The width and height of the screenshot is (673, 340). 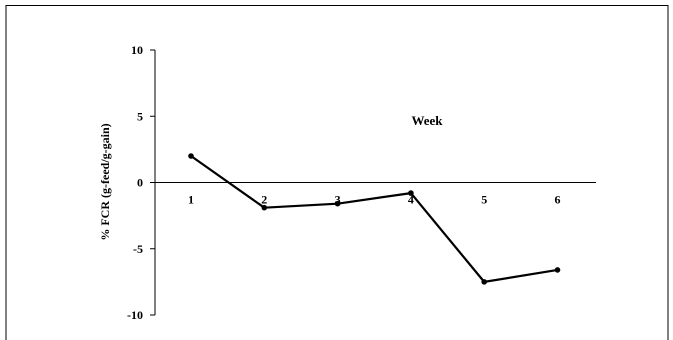 What do you see at coordinates (137, 50) in the screenshot?
I see `y-tick-label: 10` at bounding box center [137, 50].